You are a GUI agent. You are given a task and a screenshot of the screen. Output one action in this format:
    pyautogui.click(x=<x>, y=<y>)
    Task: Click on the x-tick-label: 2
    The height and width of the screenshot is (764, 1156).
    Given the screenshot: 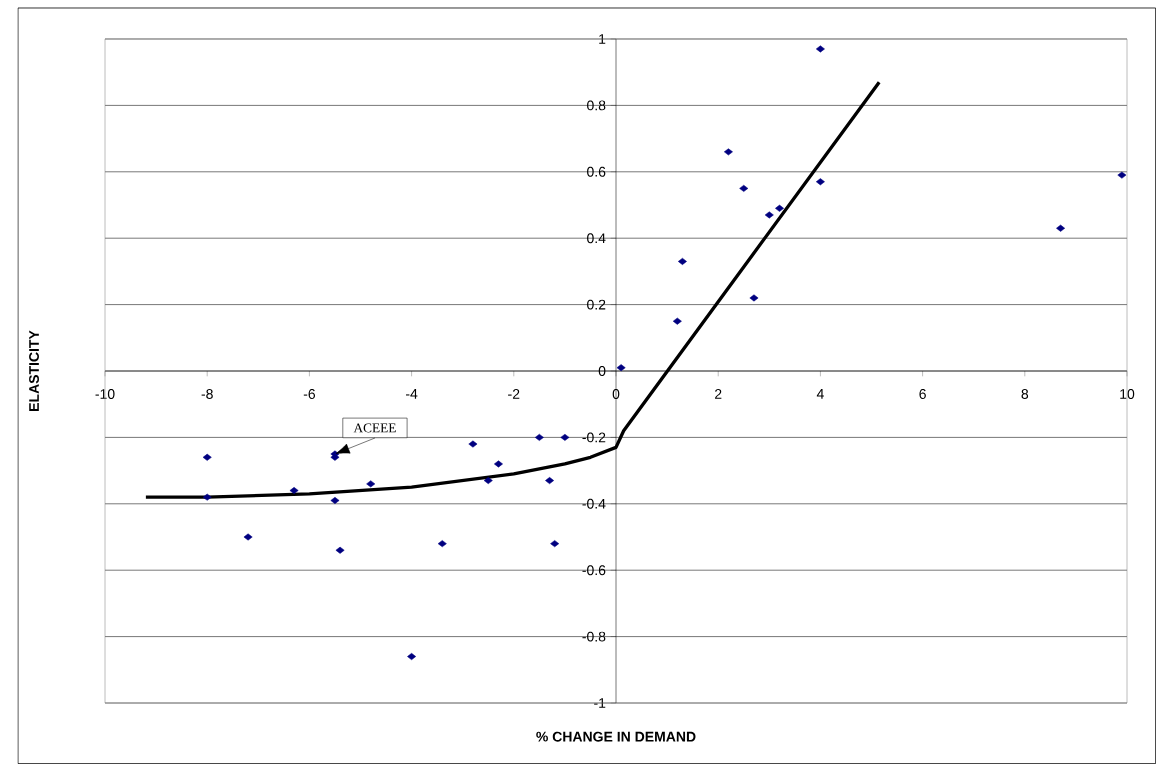 What is the action you would take?
    pyautogui.click(x=718, y=394)
    